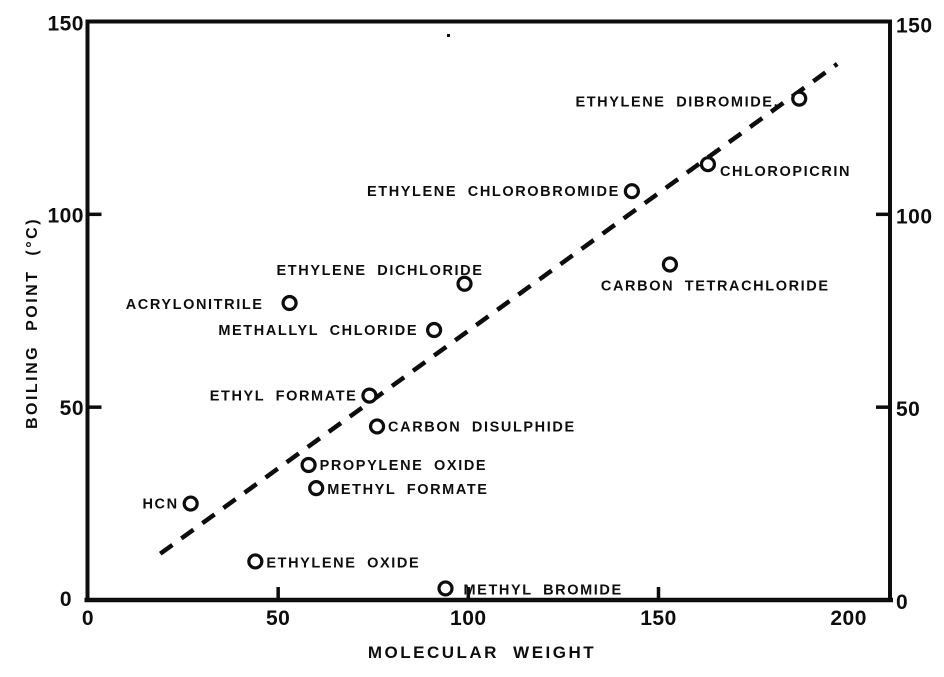 The height and width of the screenshot is (677, 944). What do you see at coordinates (482, 427) in the screenshot?
I see `data-point-label-carbon-disulphide: CARBON DISULPHIDE` at bounding box center [482, 427].